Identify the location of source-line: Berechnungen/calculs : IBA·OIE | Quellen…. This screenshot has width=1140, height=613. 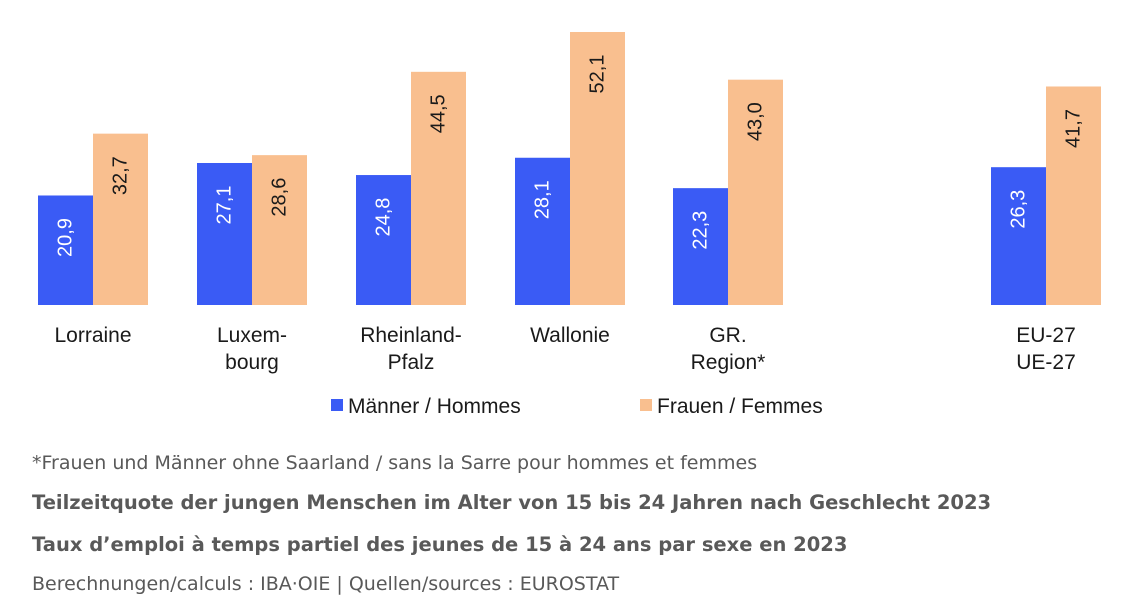
(326, 584).